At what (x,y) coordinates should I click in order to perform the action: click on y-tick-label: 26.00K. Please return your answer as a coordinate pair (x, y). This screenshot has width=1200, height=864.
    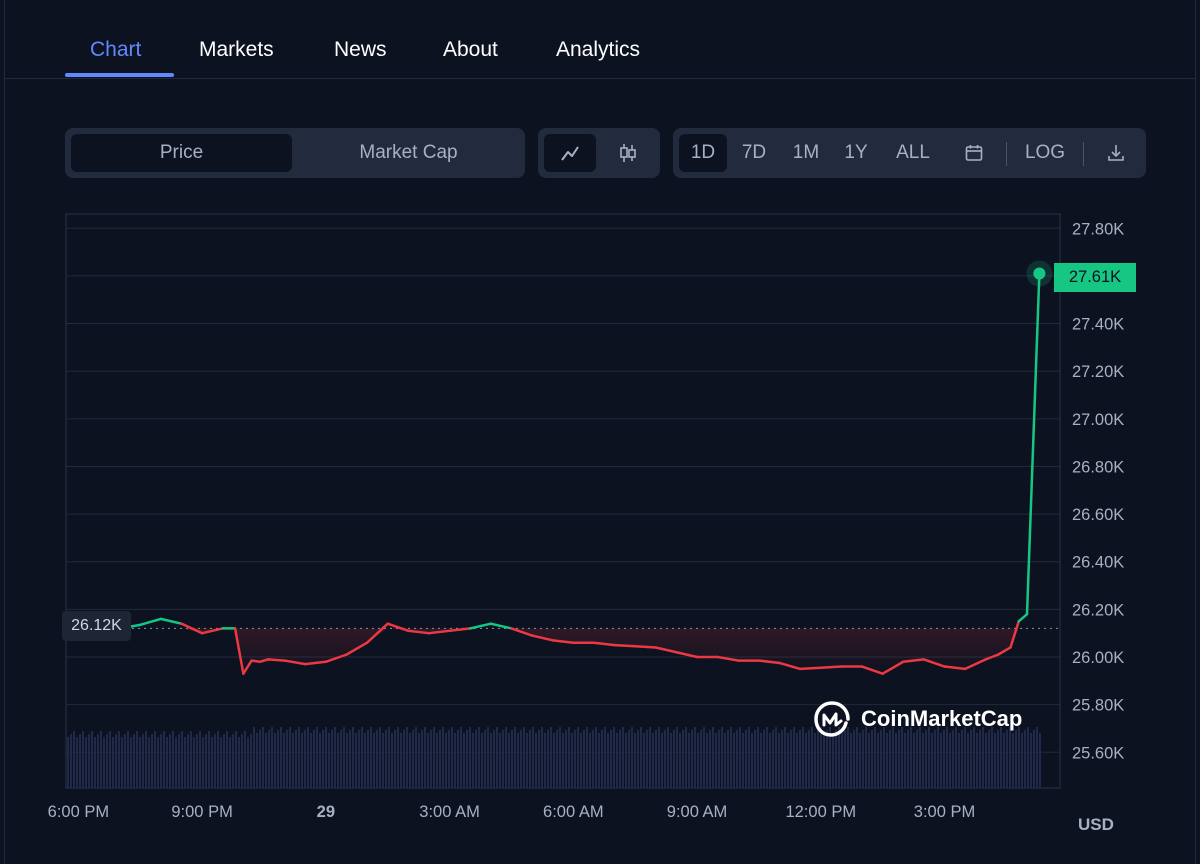
    Looking at the image, I should click on (1098, 658).